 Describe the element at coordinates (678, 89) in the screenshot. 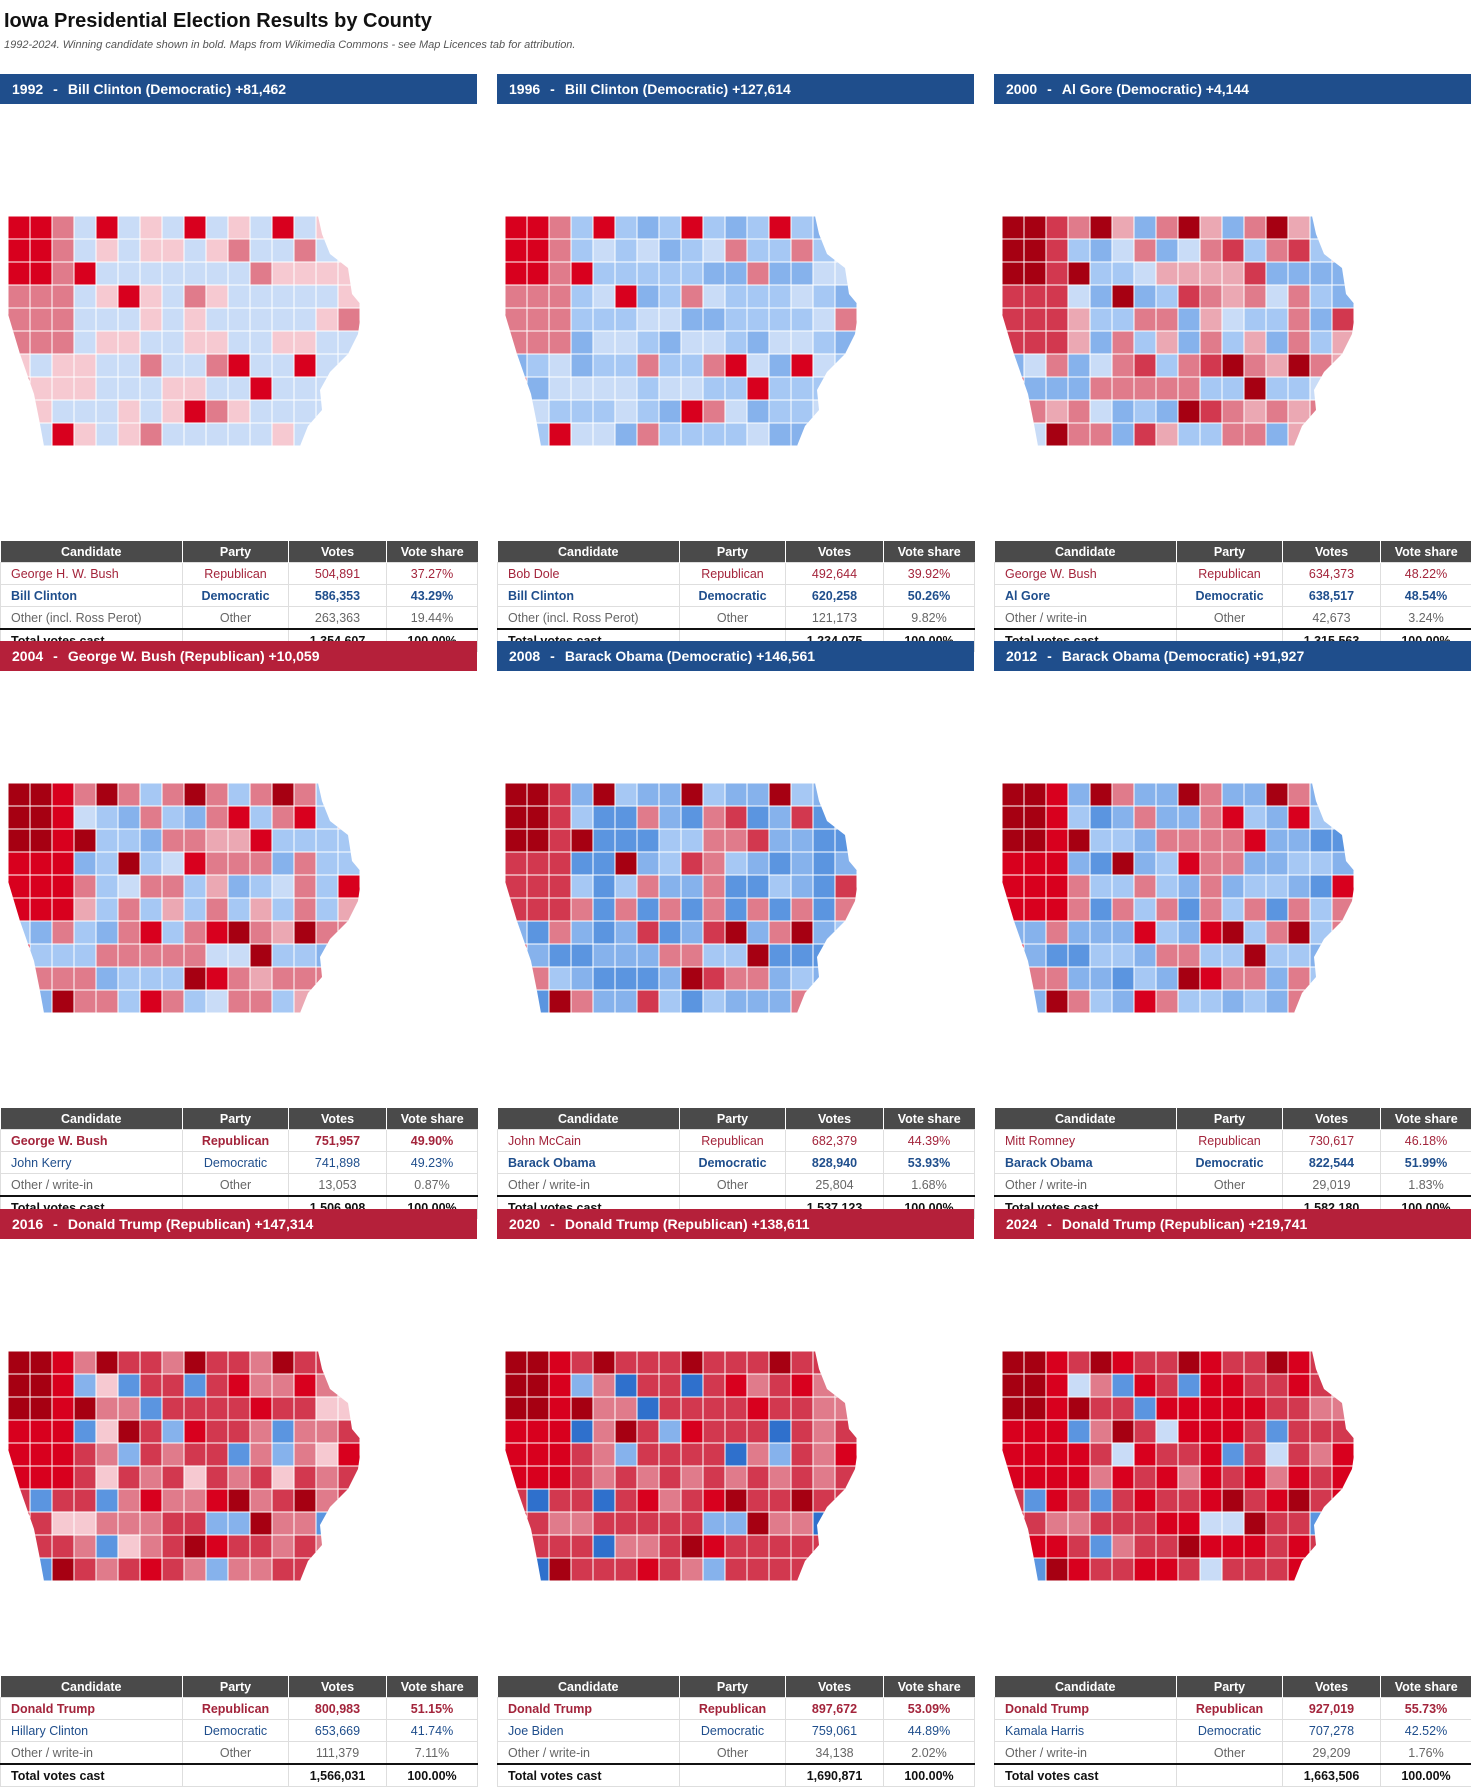

I see `winner-label: Bill Clinton (Democratic) +127,614` at that location.